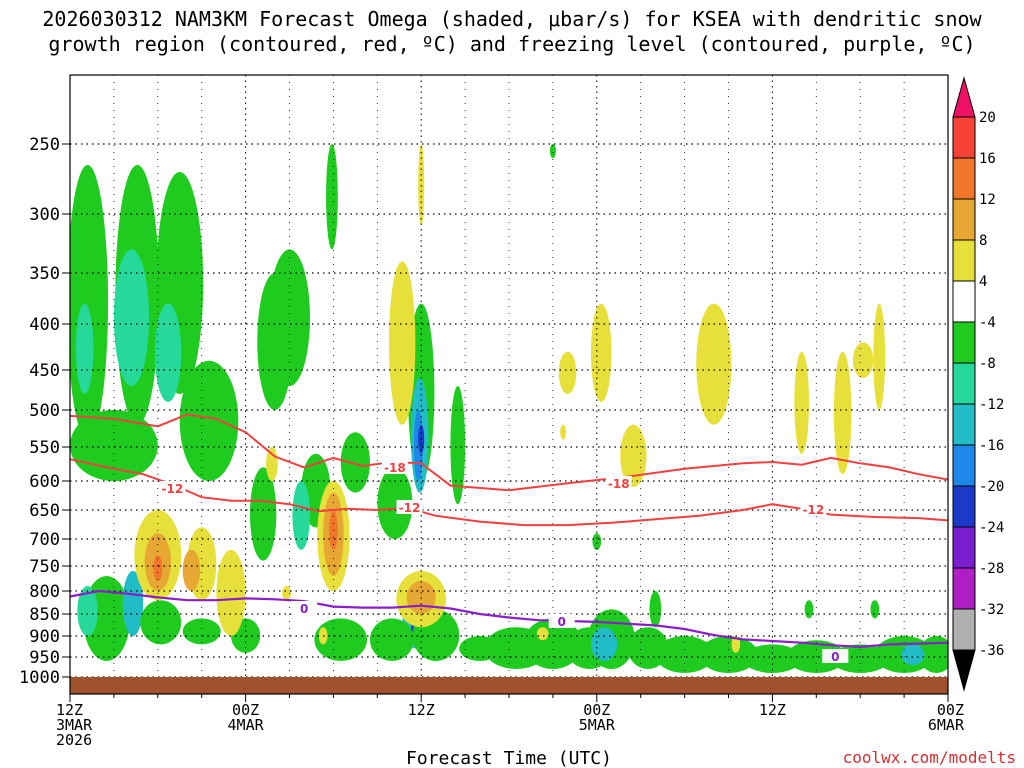 Image resolution: width=1024 pixels, height=768 pixels. What do you see at coordinates (946, 725) in the screenshot?
I see `x-tick-label: 6MAR` at bounding box center [946, 725].